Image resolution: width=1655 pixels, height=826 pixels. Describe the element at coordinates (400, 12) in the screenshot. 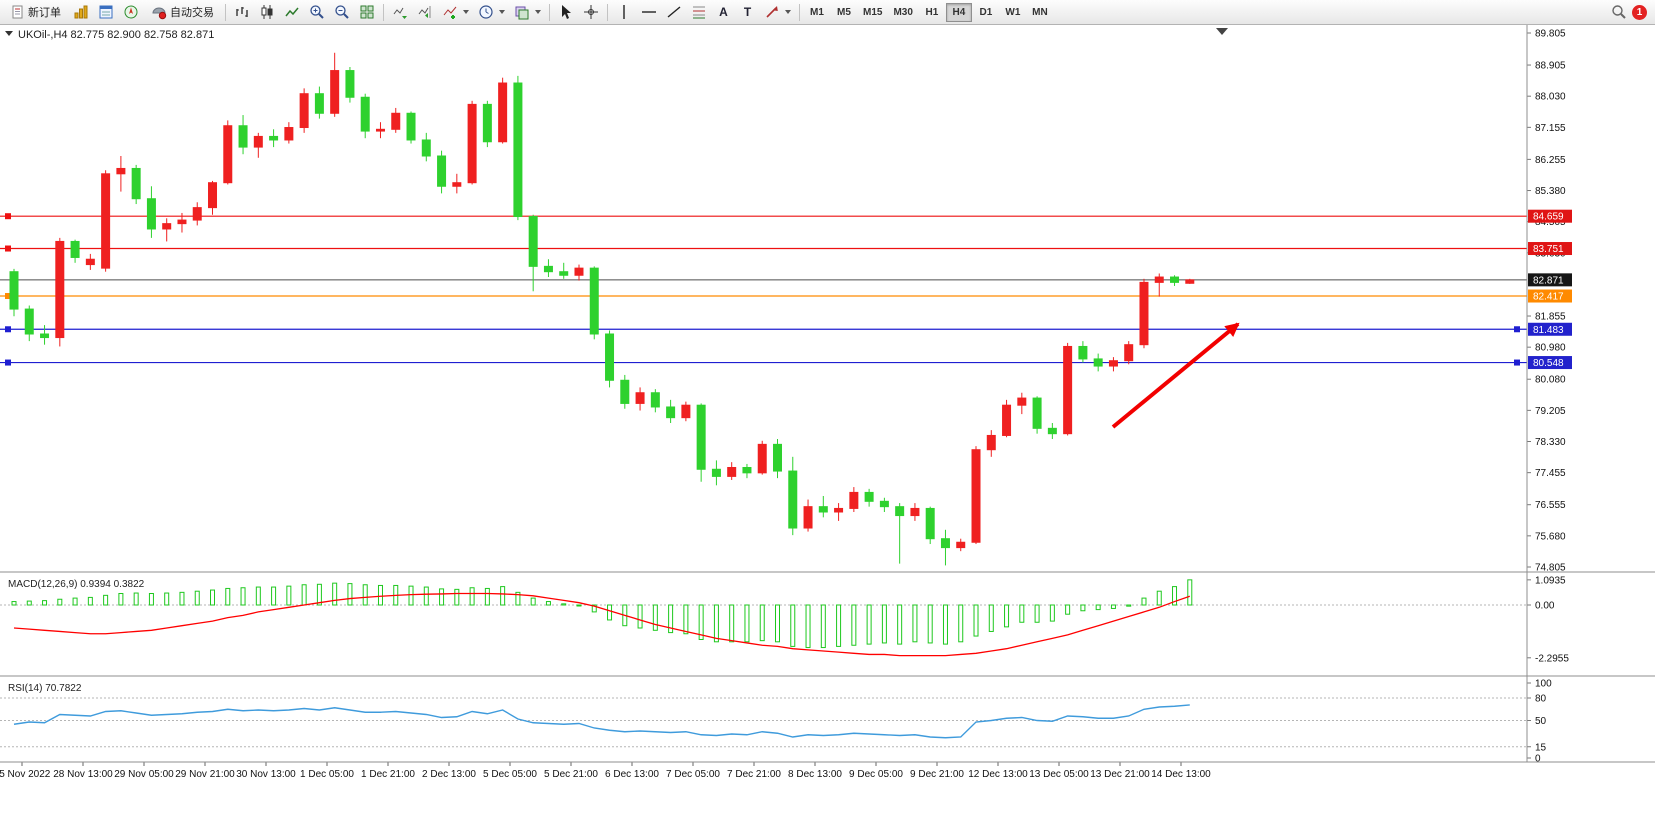

I see `auto-scroll-button` at that location.